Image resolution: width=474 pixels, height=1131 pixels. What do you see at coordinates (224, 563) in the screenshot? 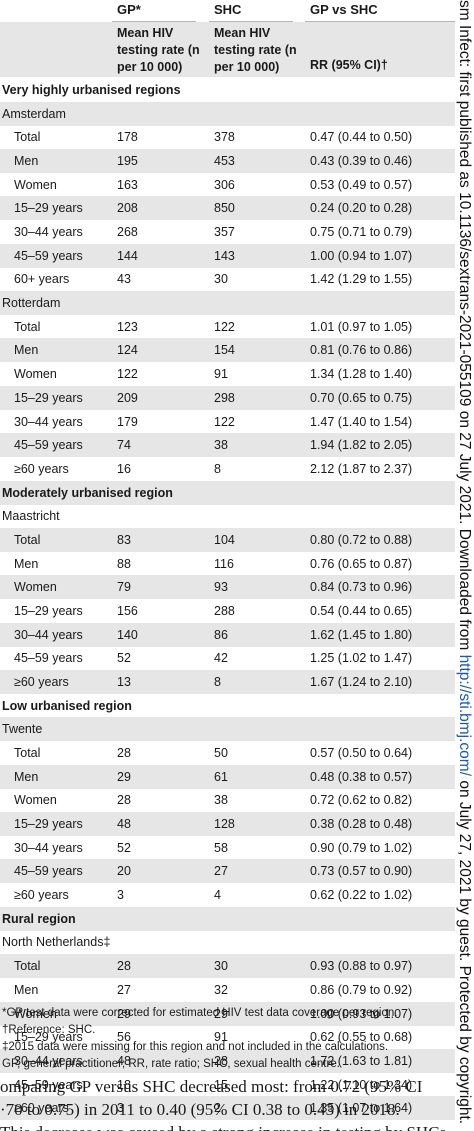
I see `shc-rate-cell: 116` at bounding box center [224, 563].